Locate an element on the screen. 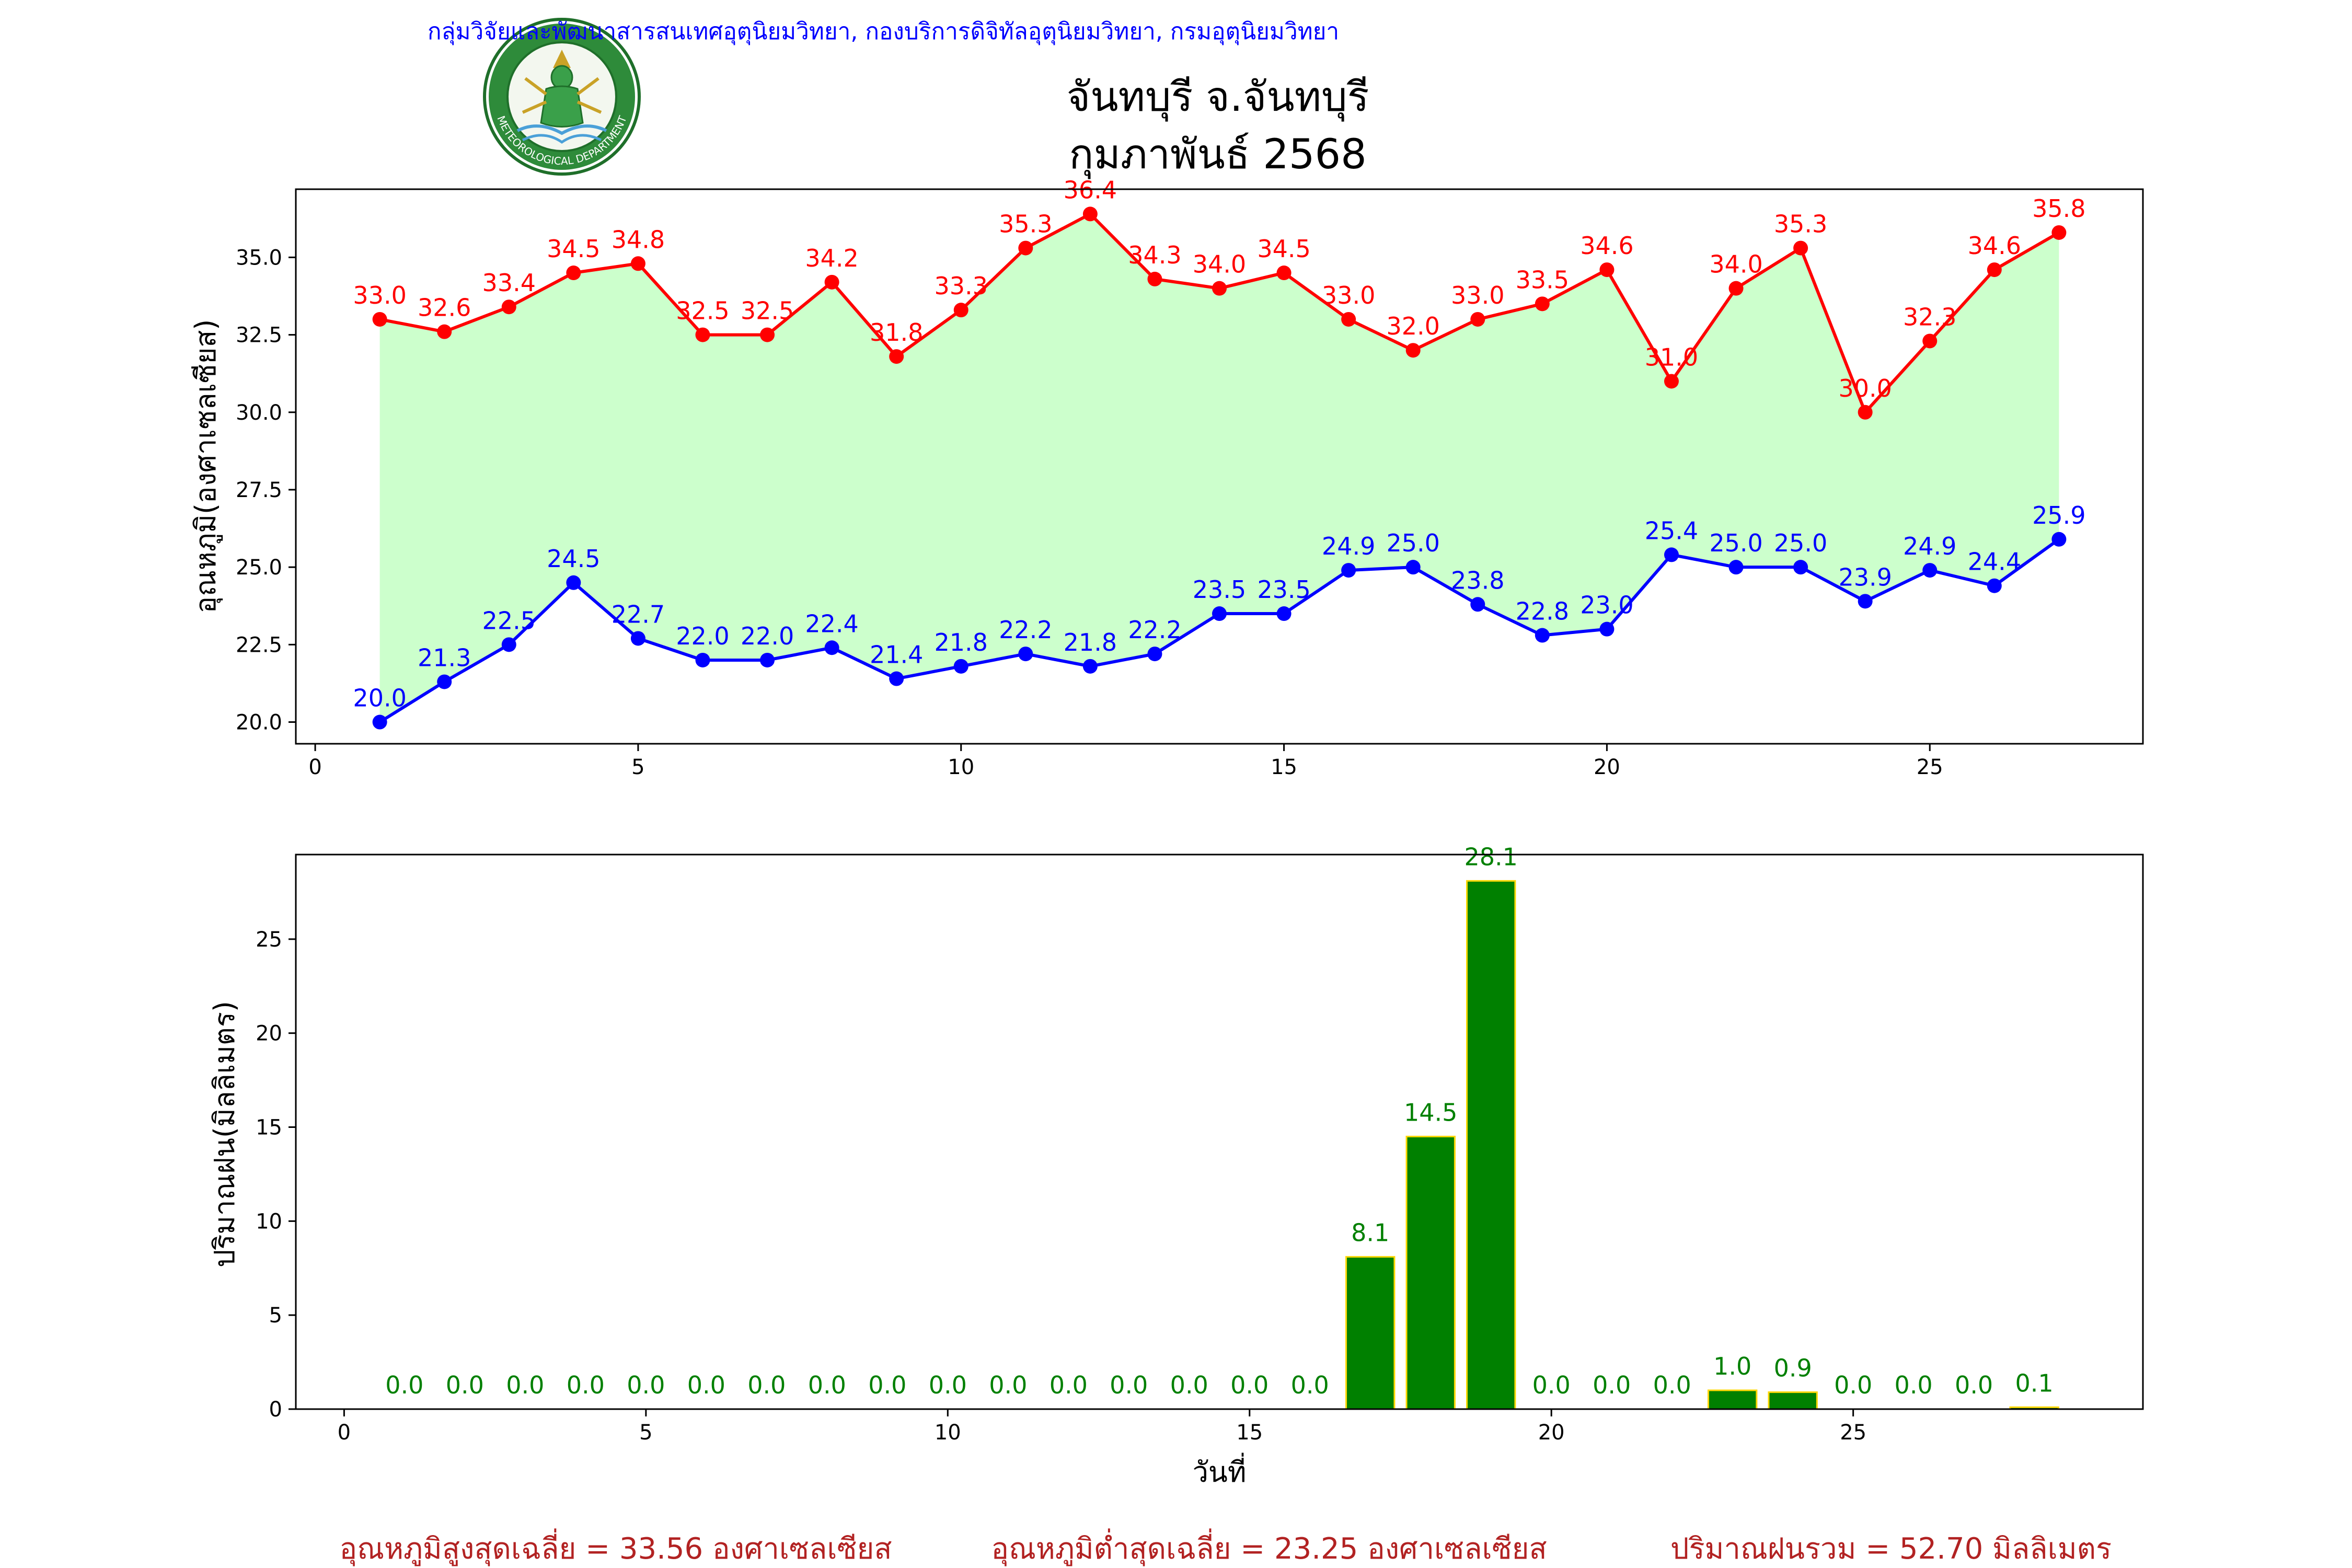 This screenshot has width=2352, height=1568. temperature-y-tick-label: 35.0 is located at coordinates (259, 258).